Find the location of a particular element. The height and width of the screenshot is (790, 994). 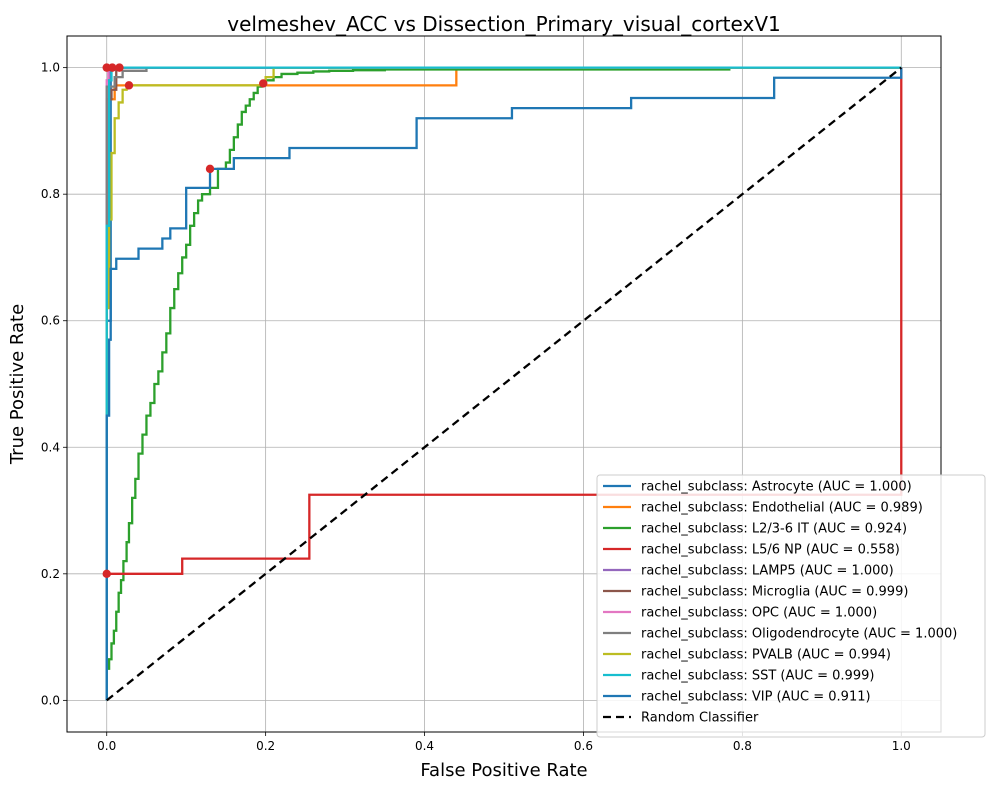

y-tick-label: 0.0 is located at coordinates (50, 700).